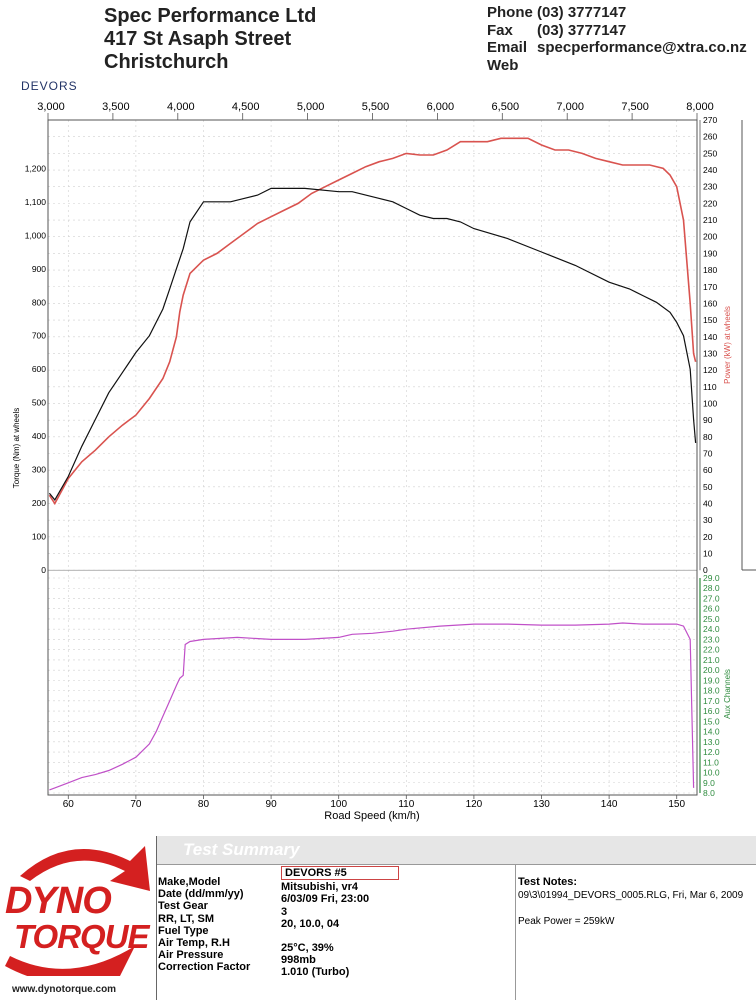 Image resolution: width=756 pixels, height=1000 pixels. Describe the element at coordinates (709, 783) in the screenshot. I see `aux-tick-label: 9.0` at that location.